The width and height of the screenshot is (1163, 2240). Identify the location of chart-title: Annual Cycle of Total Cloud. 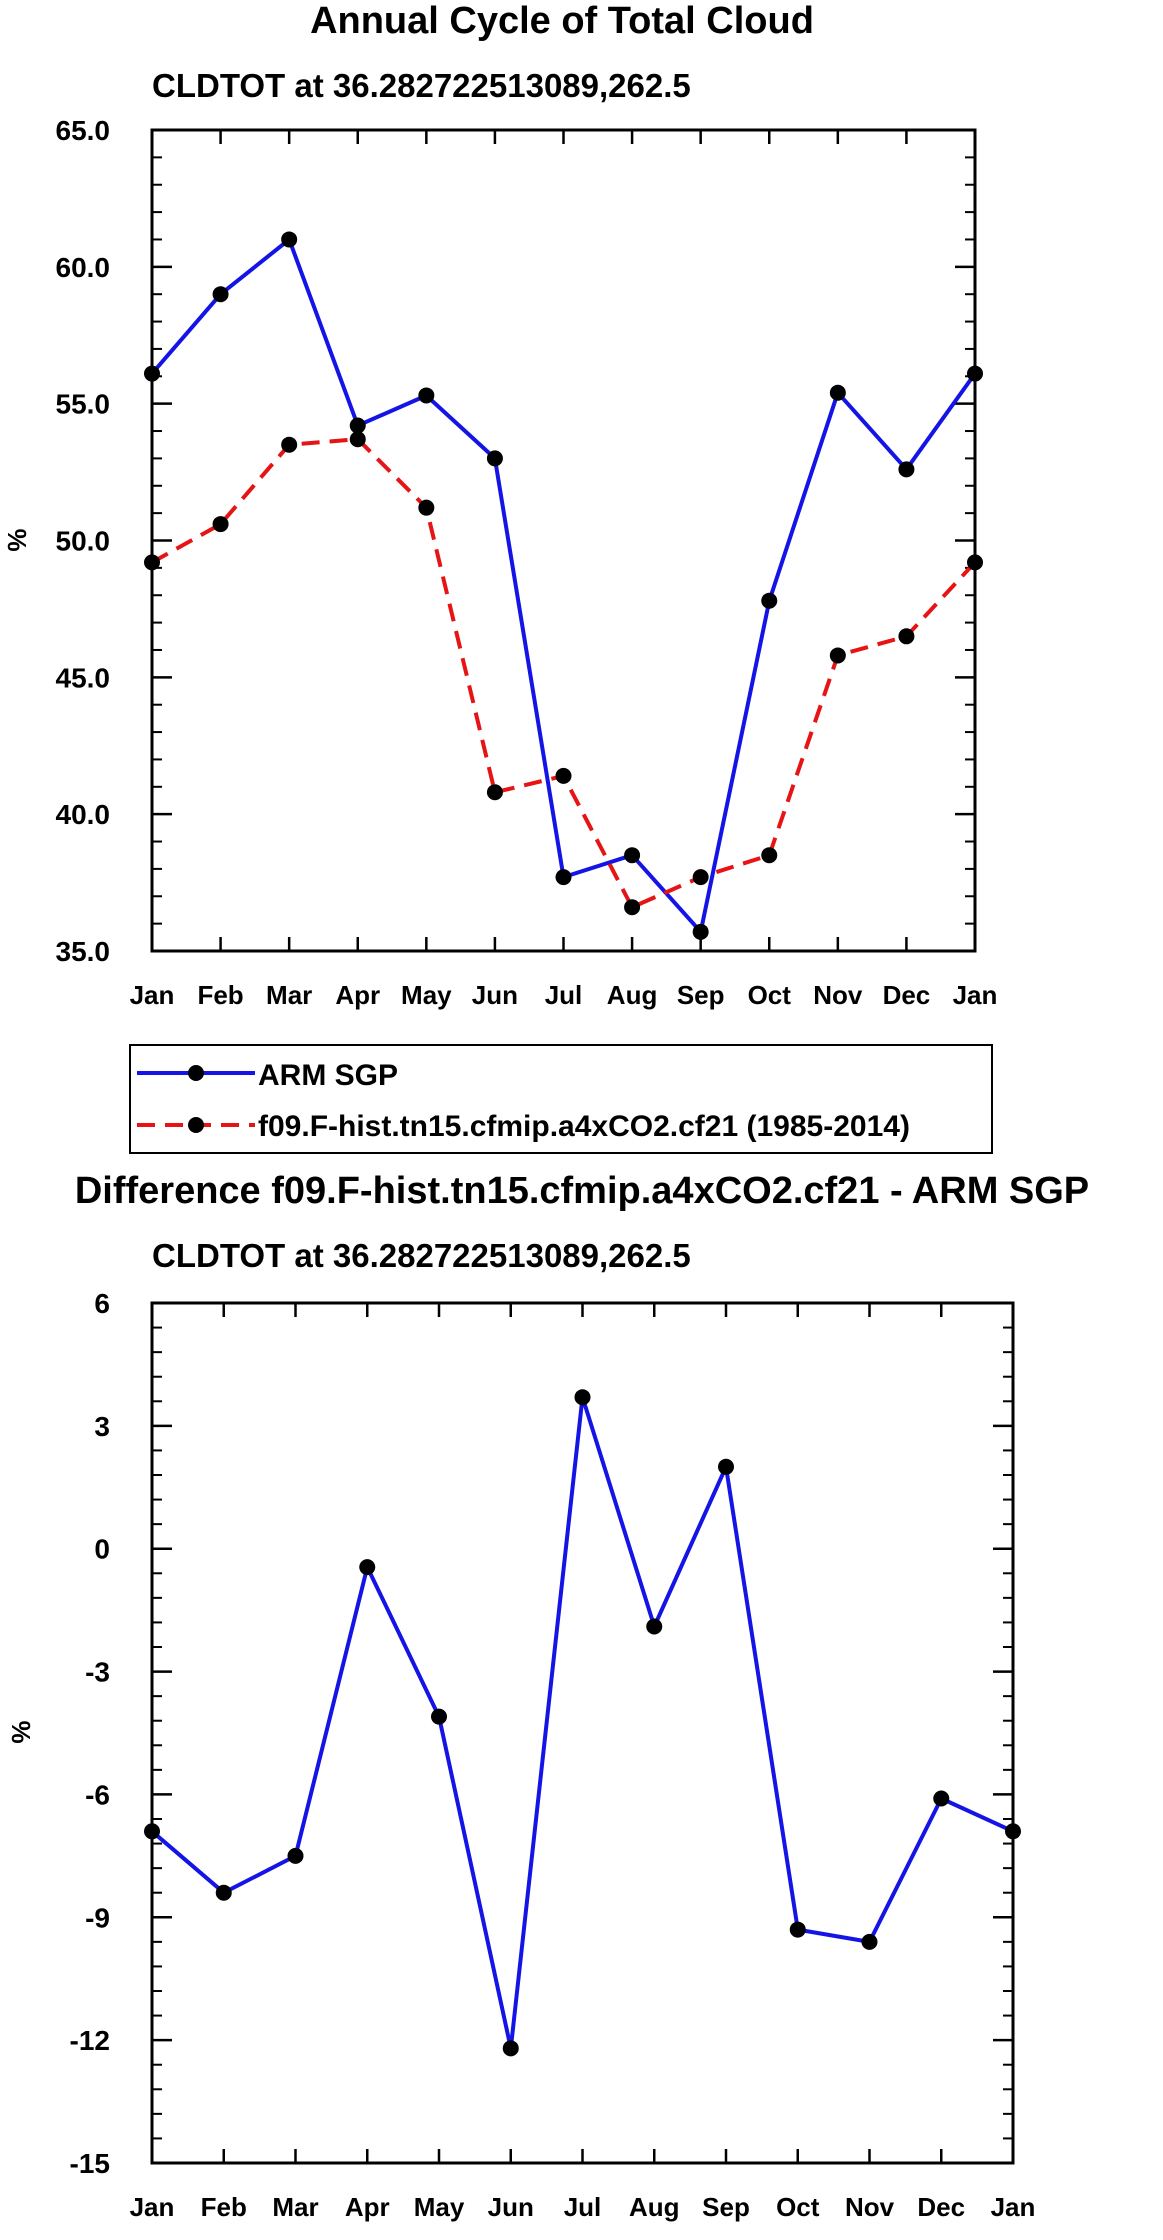
(562, 21).